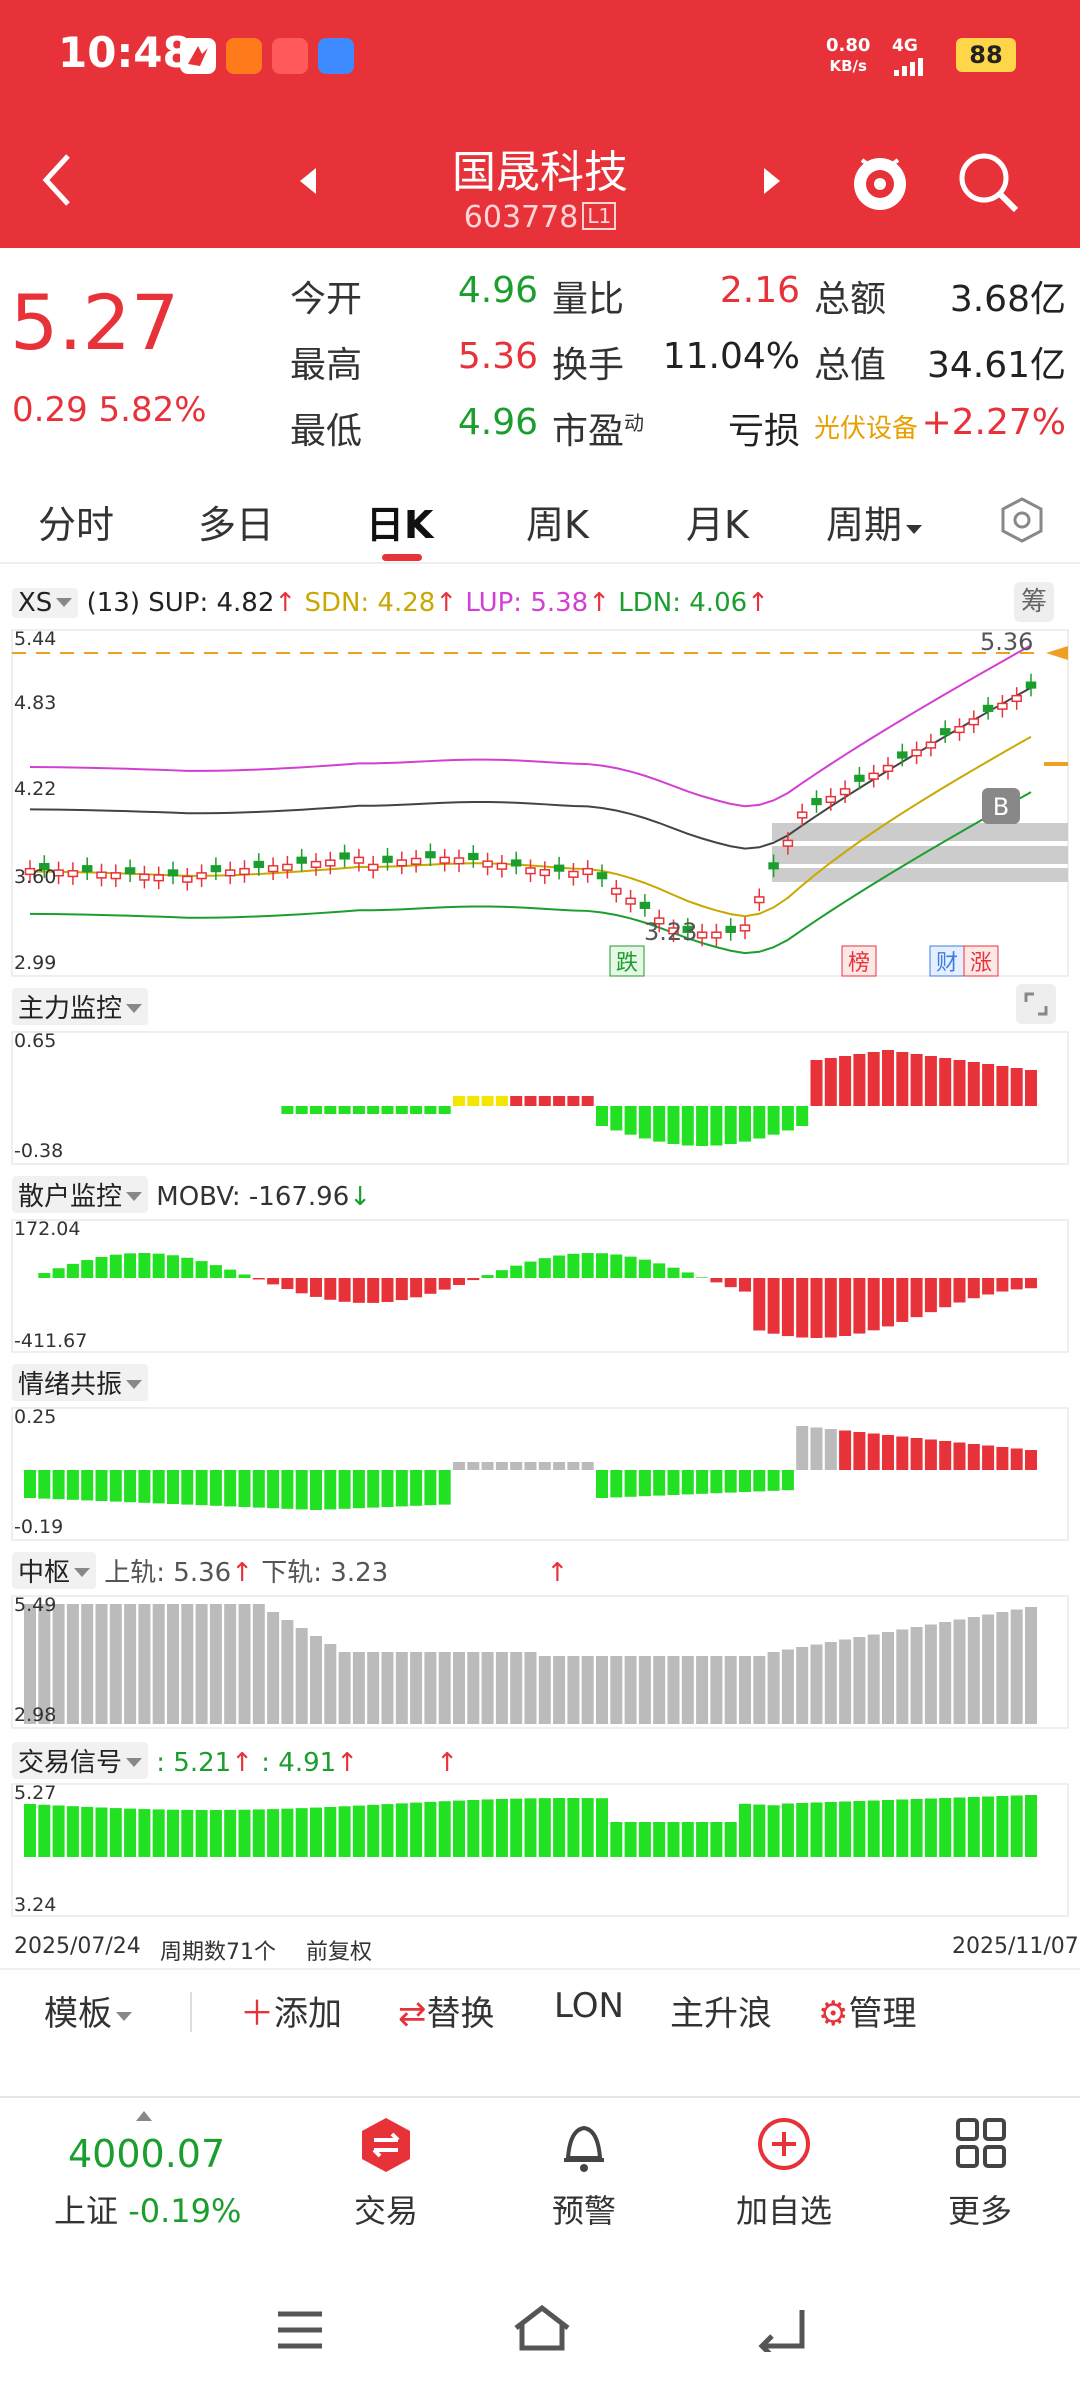 The width and height of the screenshot is (1080, 2400). What do you see at coordinates (772, 183) in the screenshot?
I see `next-stock-button` at bounding box center [772, 183].